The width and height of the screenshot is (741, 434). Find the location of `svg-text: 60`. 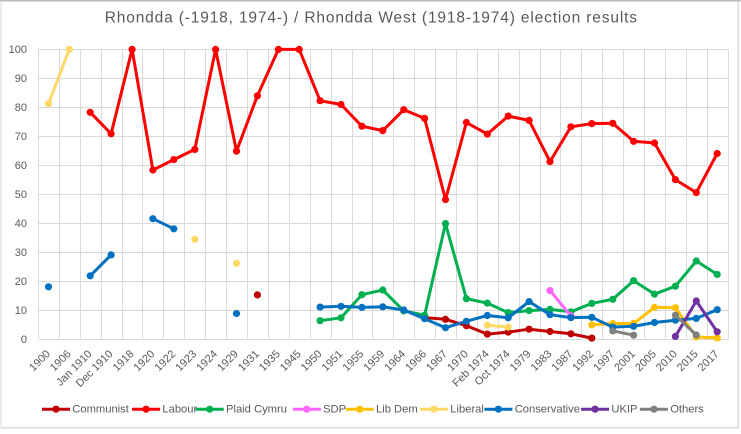

svg-text: 60 is located at coordinates (21, 166).